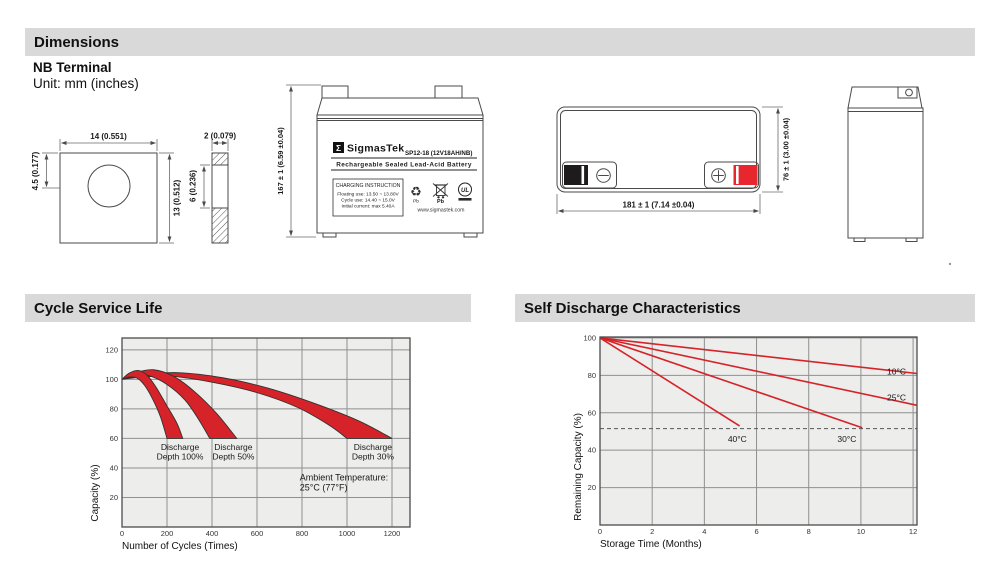 The width and height of the screenshot is (1000, 587). I want to click on svg-text: 800, so click(302, 533).